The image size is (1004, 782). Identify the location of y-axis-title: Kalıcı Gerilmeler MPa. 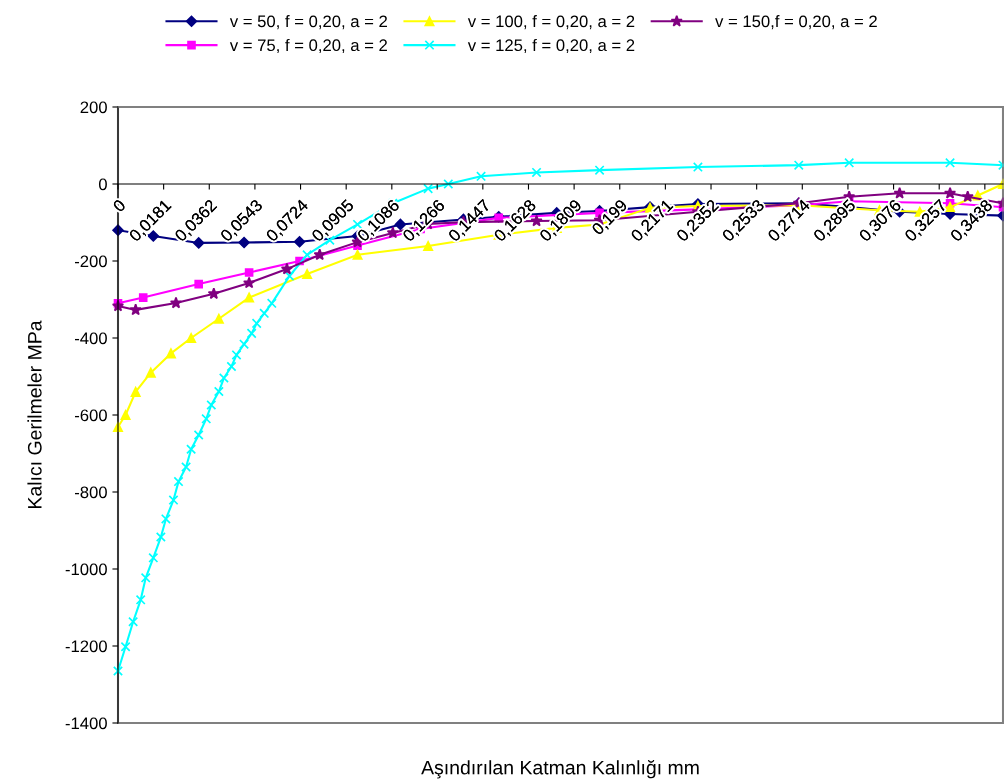
(34, 414).